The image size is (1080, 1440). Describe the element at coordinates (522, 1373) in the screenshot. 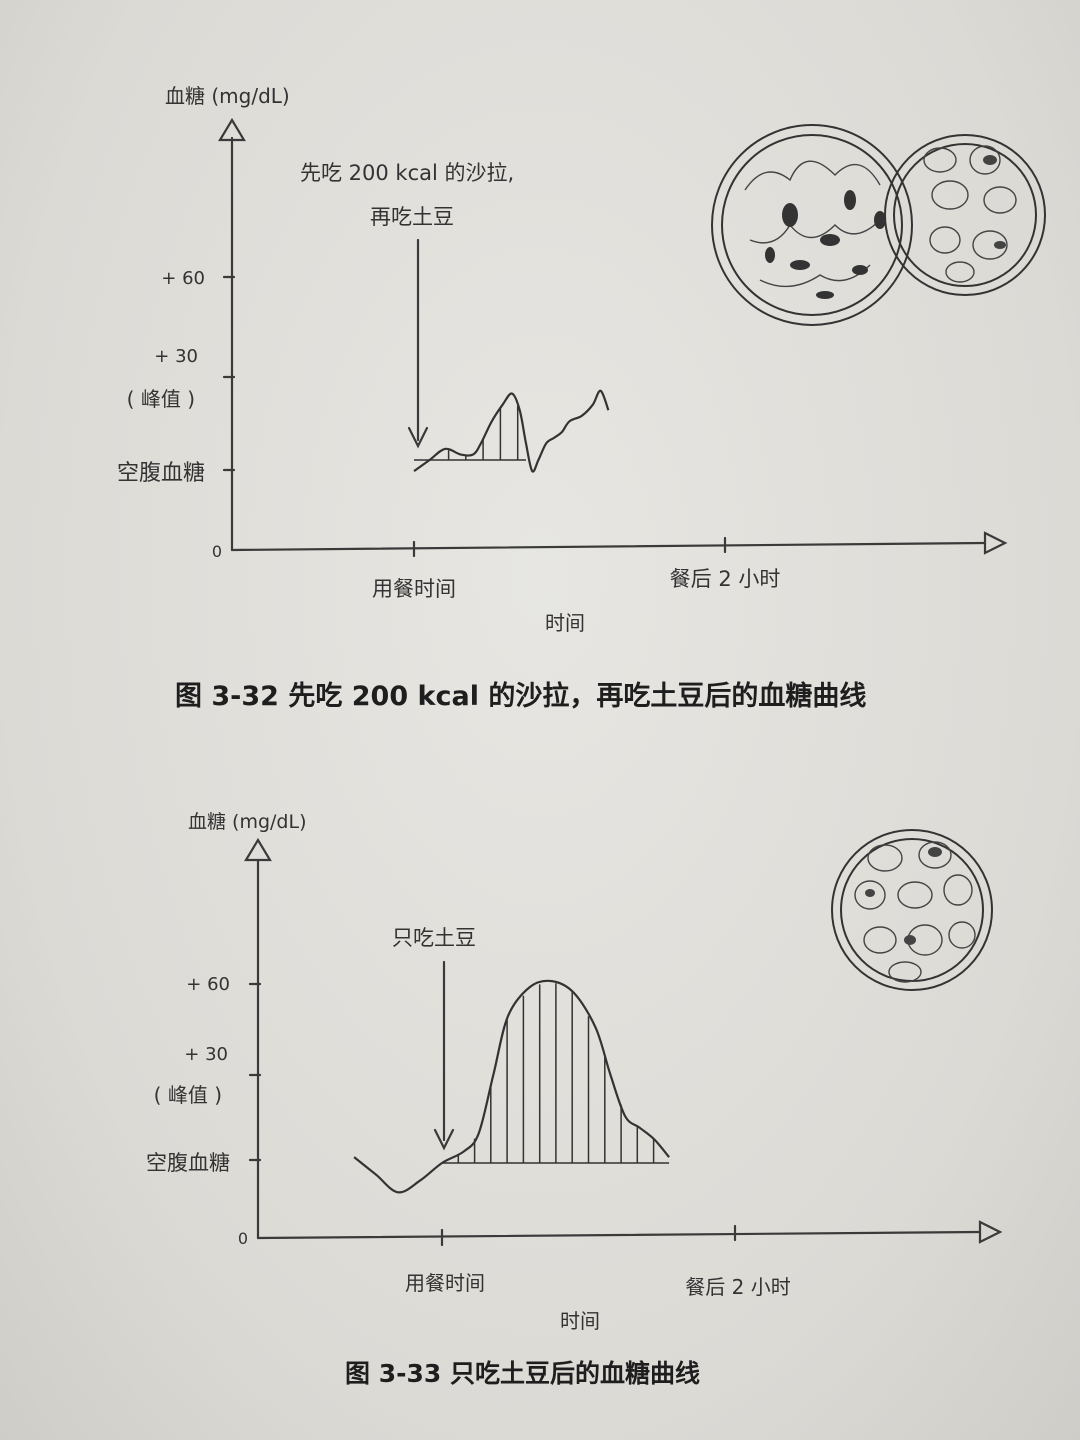

I see `figure-caption: 图 3-33 只吃土豆后的血糖曲线` at that location.